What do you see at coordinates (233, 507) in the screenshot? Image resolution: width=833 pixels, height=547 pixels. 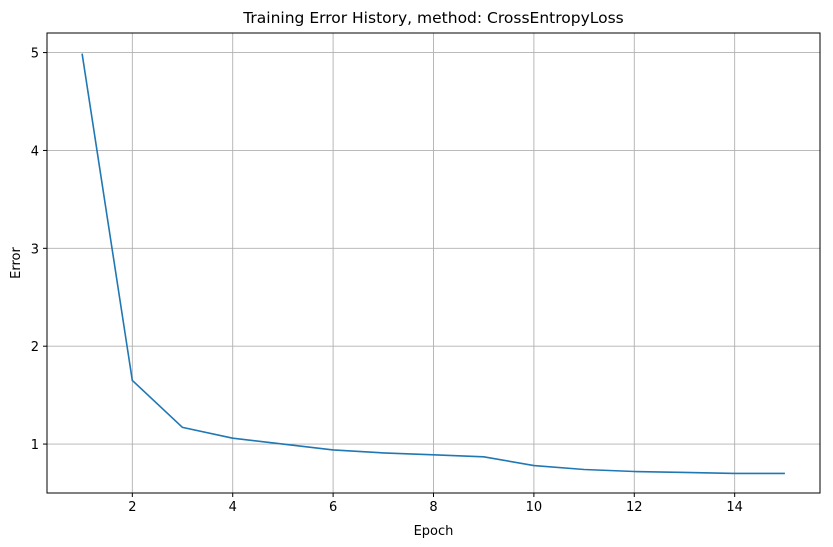 I see `x-tick-label: 4` at bounding box center [233, 507].